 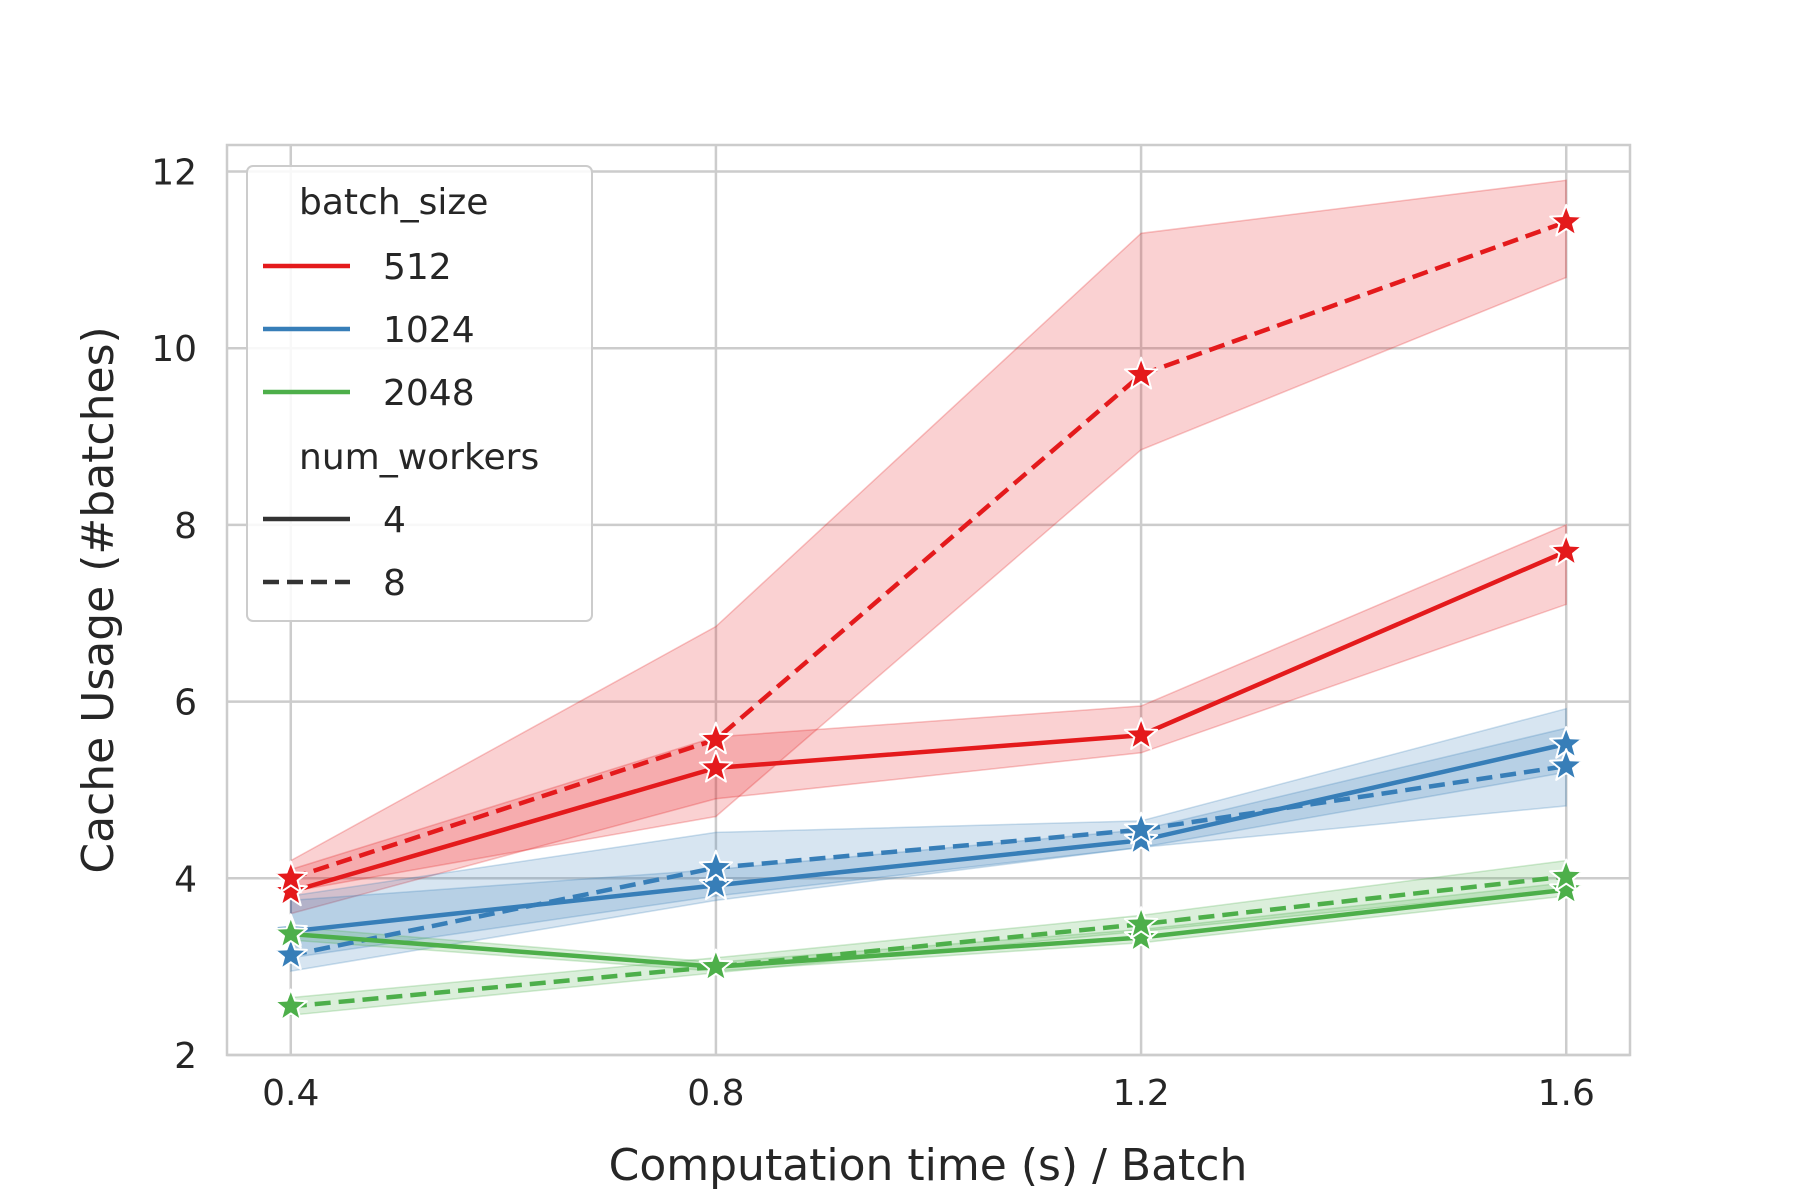 I want to click on x-tick-label: 1.2, so click(x=1140, y=1093).